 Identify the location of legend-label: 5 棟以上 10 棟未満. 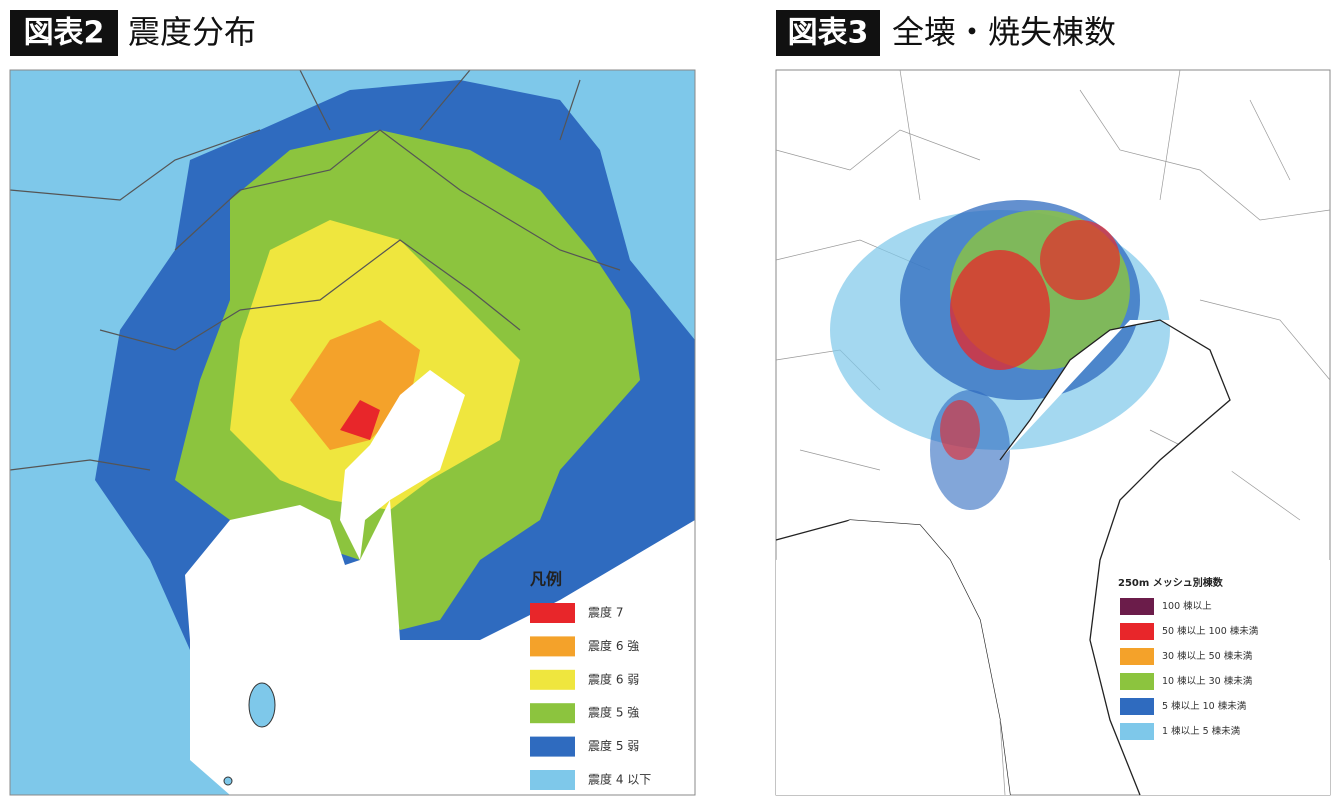
(1204, 706).